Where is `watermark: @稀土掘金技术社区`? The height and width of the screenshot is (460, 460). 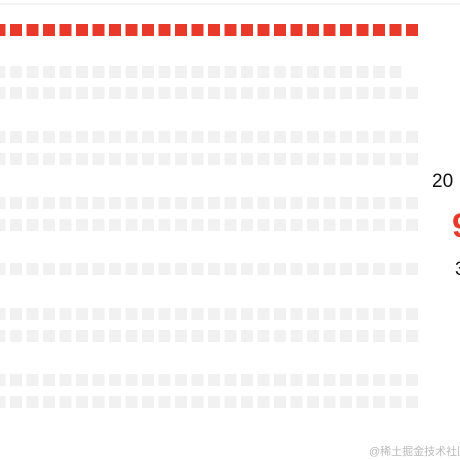
watermark: @稀土掘金技术社区 is located at coordinates (414, 452).